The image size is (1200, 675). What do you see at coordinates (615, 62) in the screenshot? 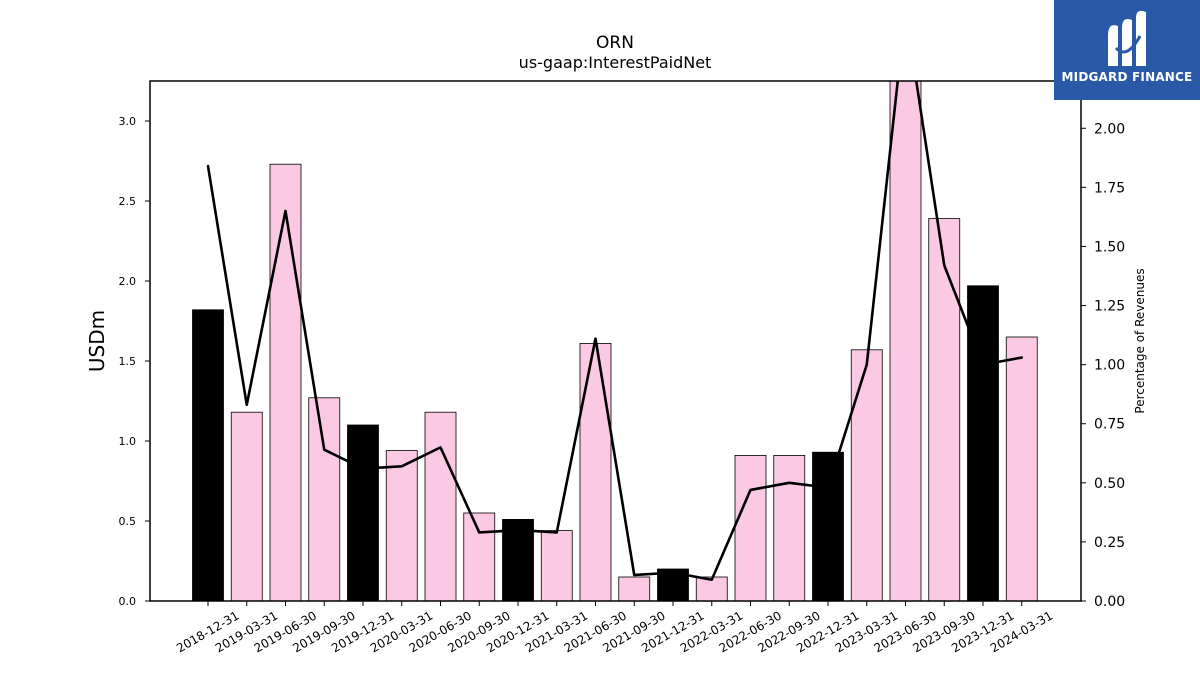
I see `chart-subtitle: us-gaap:InterestPaidNet` at bounding box center [615, 62].